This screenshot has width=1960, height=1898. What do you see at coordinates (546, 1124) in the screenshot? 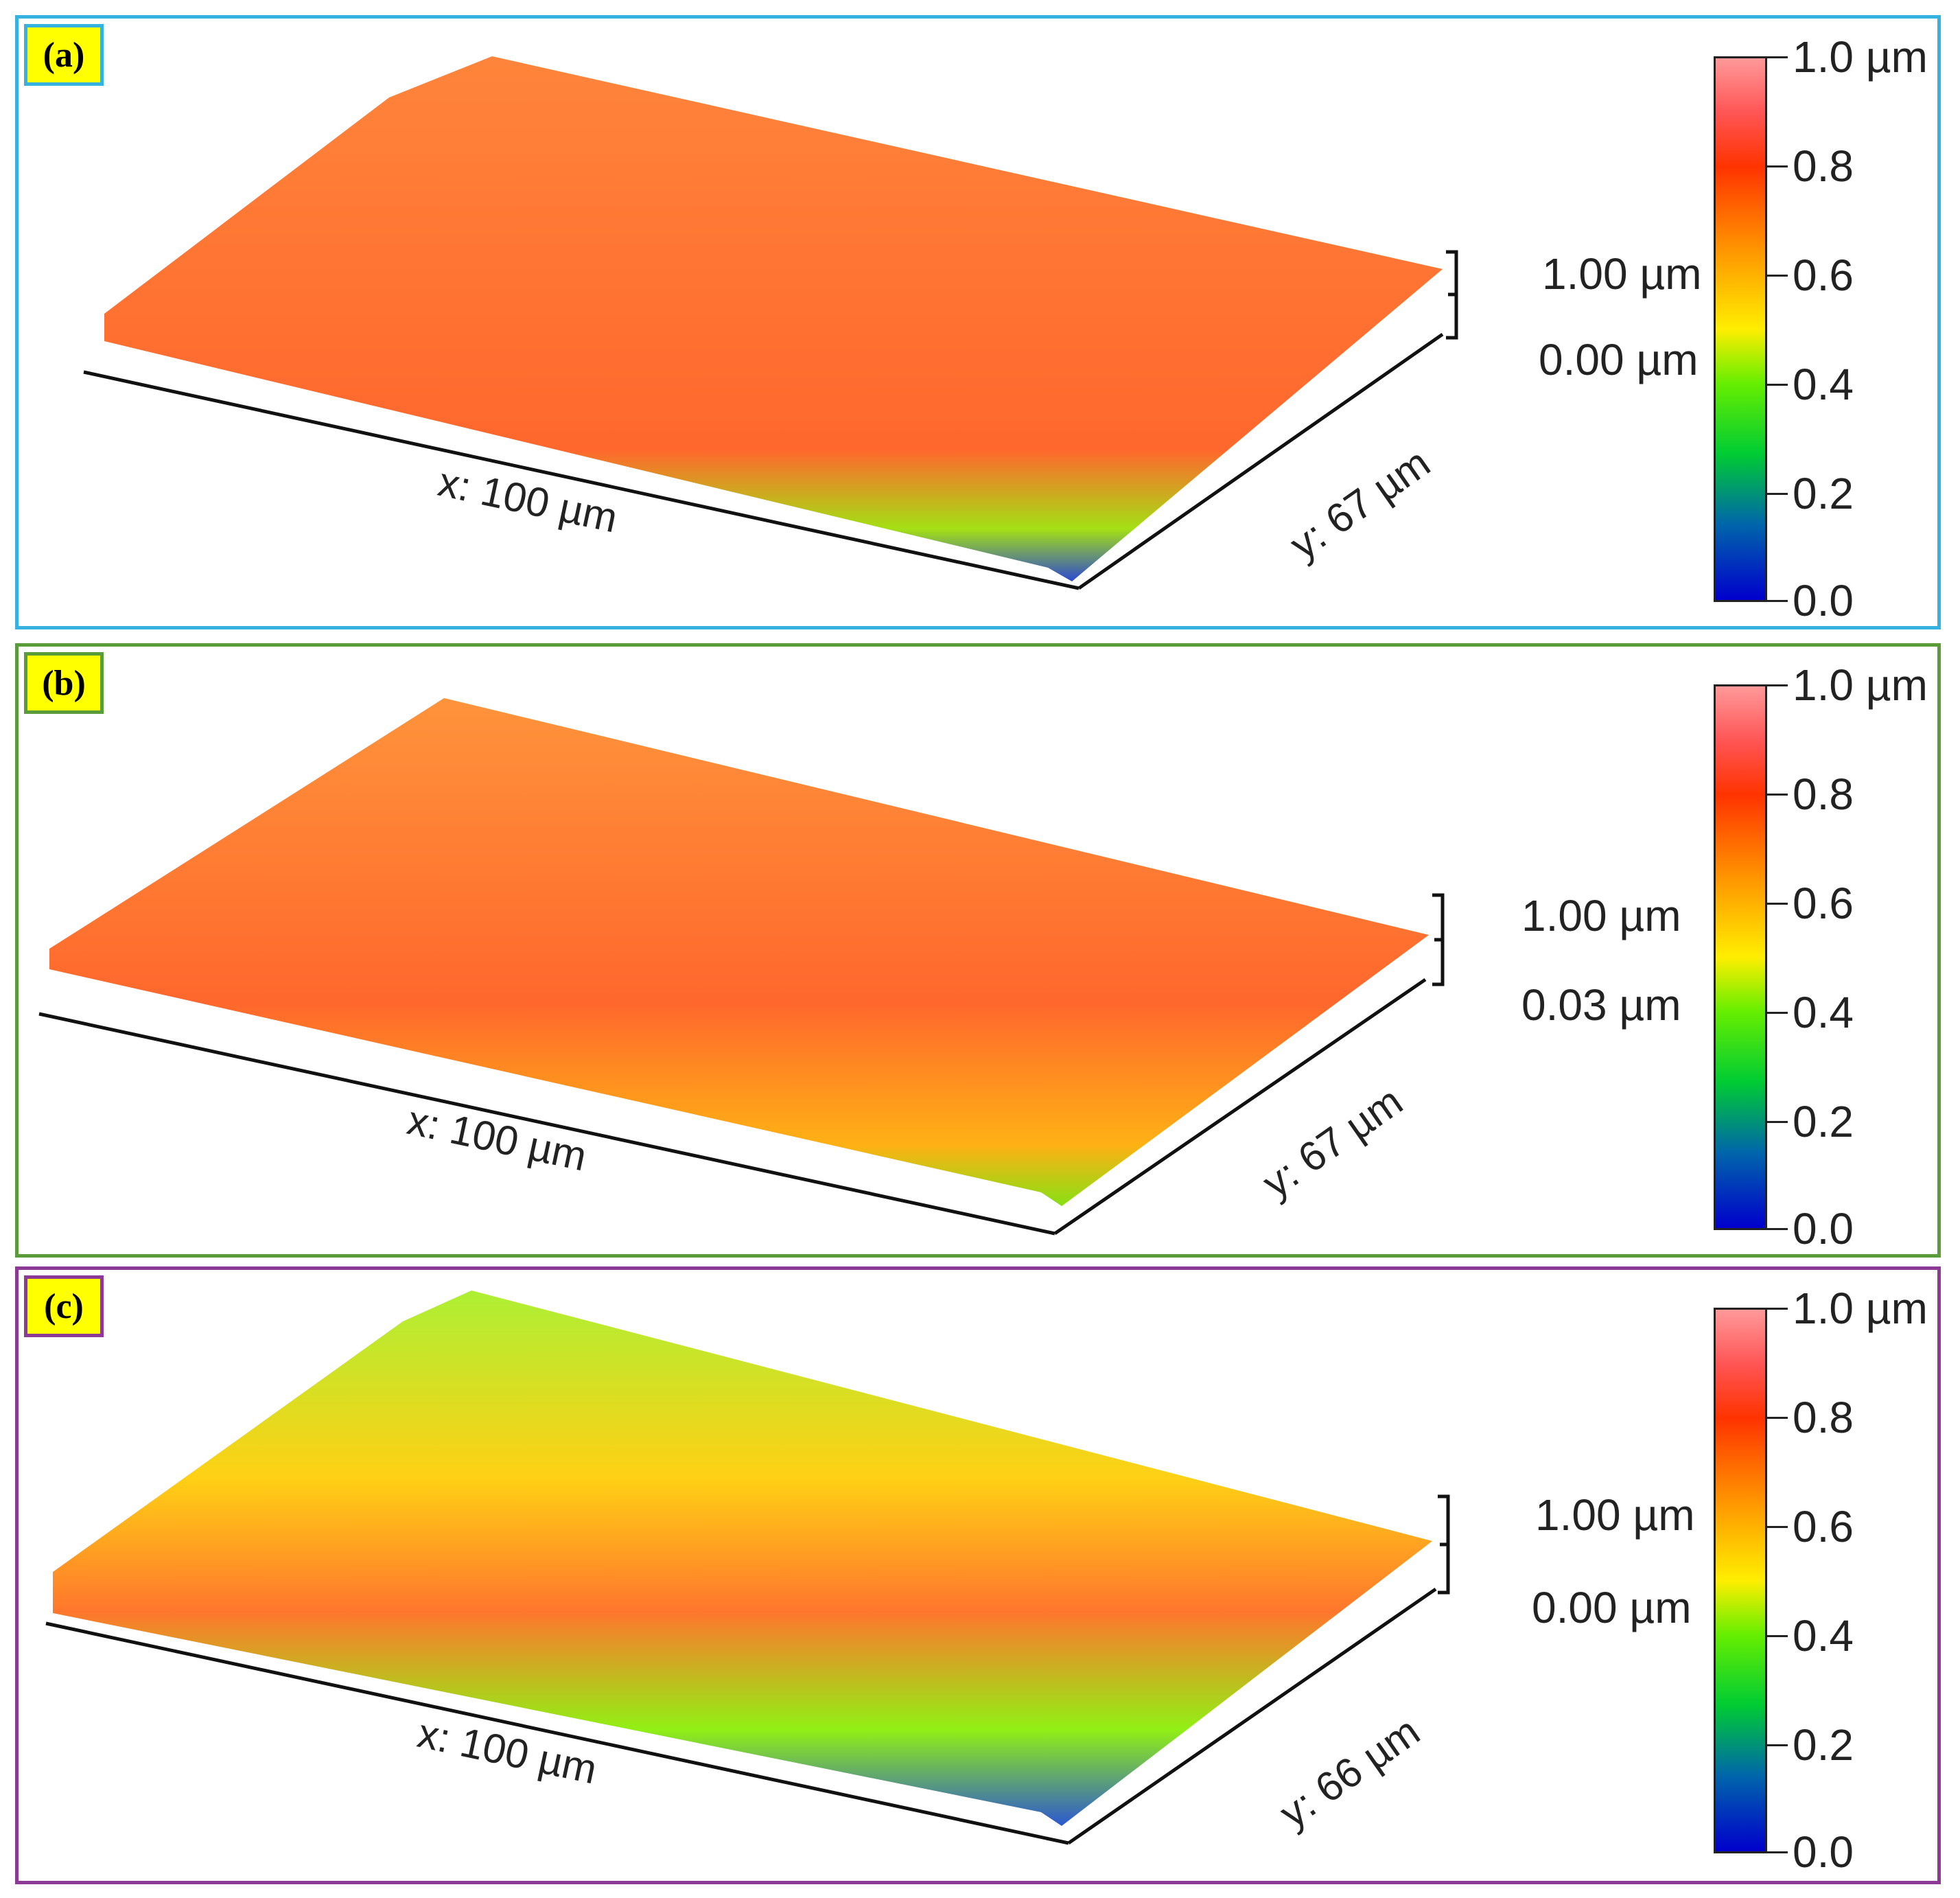
I see `x-axis-b` at bounding box center [546, 1124].